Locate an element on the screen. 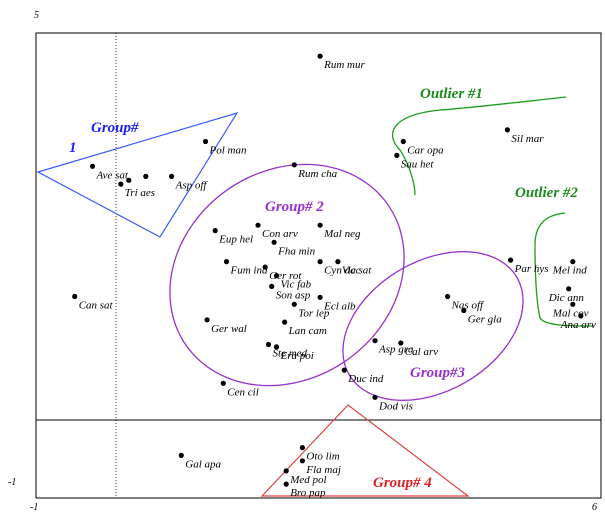 The image size is (605, 512). point-label: Rum cha is located at coordinates (317, 174).